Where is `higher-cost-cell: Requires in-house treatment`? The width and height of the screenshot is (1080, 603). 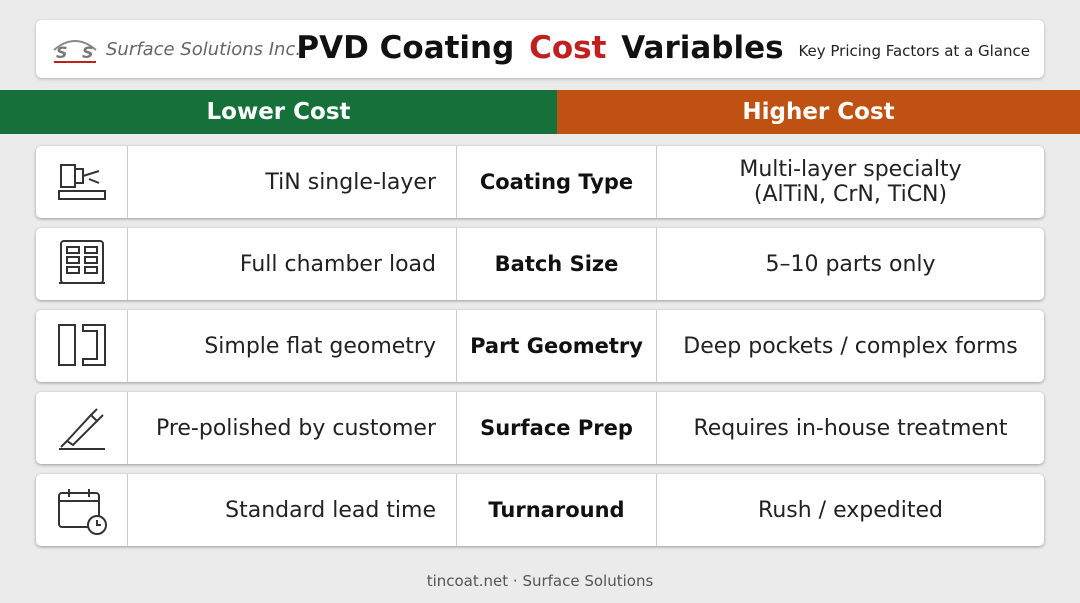
higher-cost-cell: Requires in-house treatment is located at coordinates (850, 428).